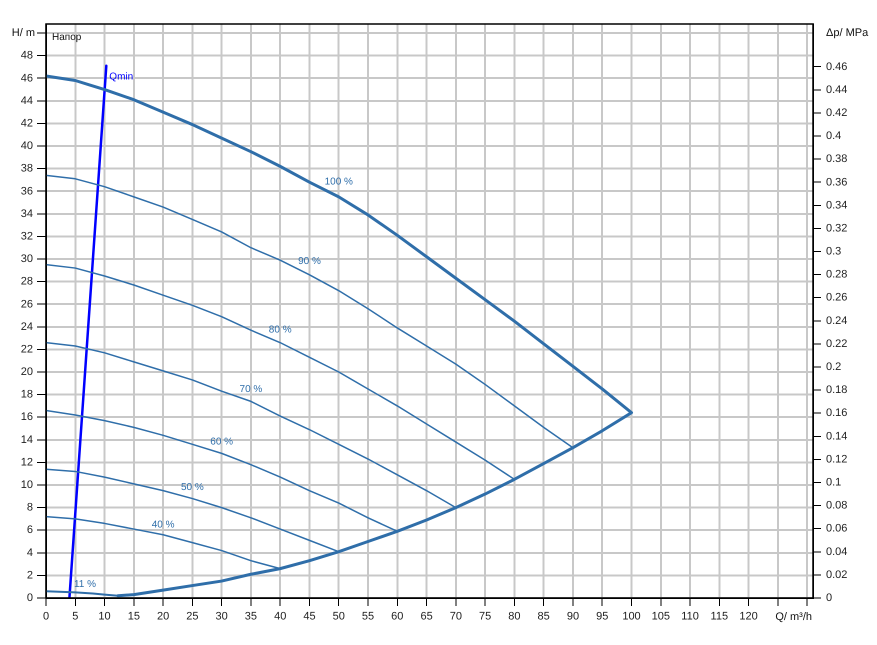 The height and width of the screenshot is (645, 877). I want to click on y-tick-label: 10, so click(26, 485).